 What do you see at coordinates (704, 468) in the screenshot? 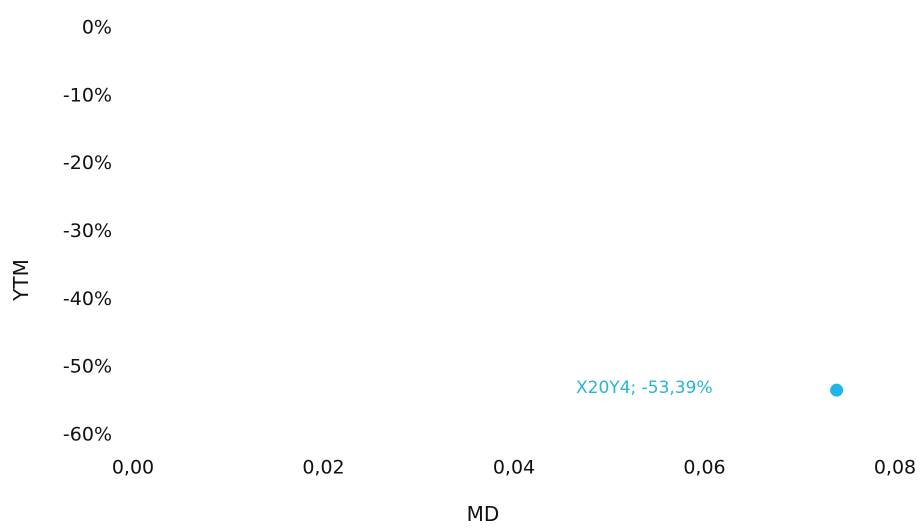
I see `x-tick-label: 0,06` at bounding box center [704, 468].